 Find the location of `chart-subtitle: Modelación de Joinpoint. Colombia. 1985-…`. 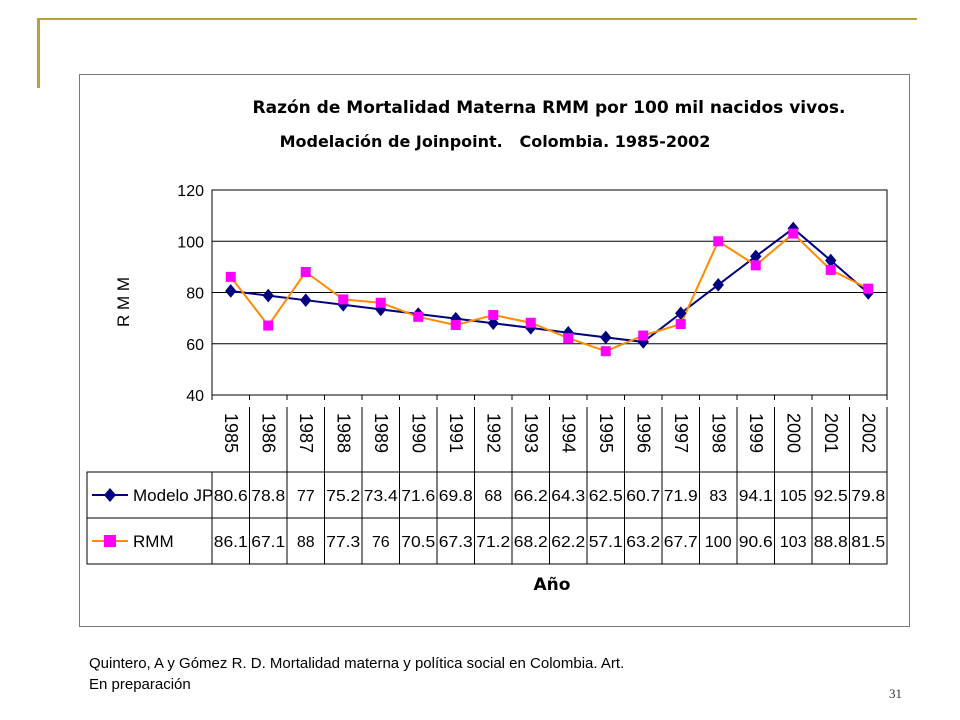

chart-subtitle: Modelación de Joinpoint. Colombia. 1985-… is located at coordinates (495, 141).